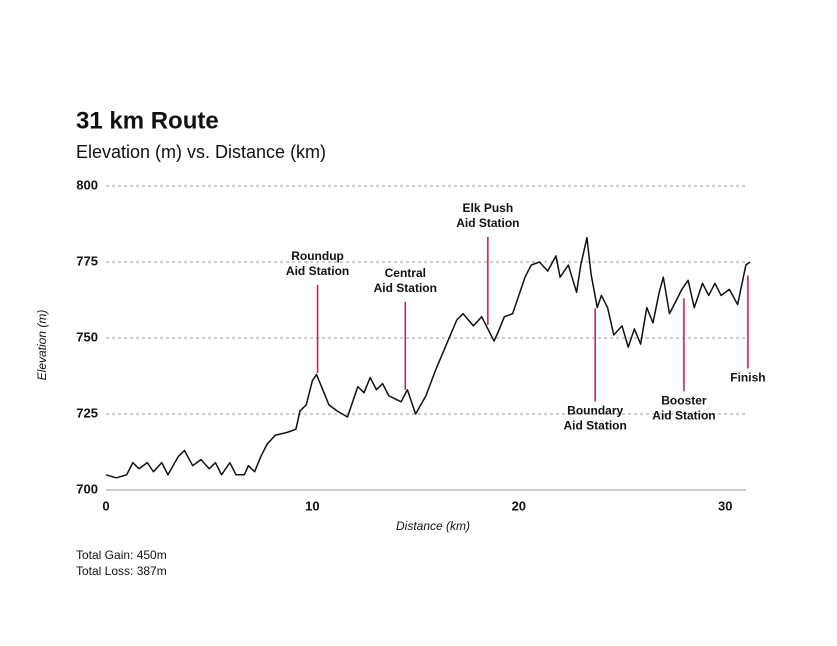 The image size is (837, 646). Describe the element at coordinates (317, 256) in the screenshot. I see `annotation-label: Roundup` at that location.